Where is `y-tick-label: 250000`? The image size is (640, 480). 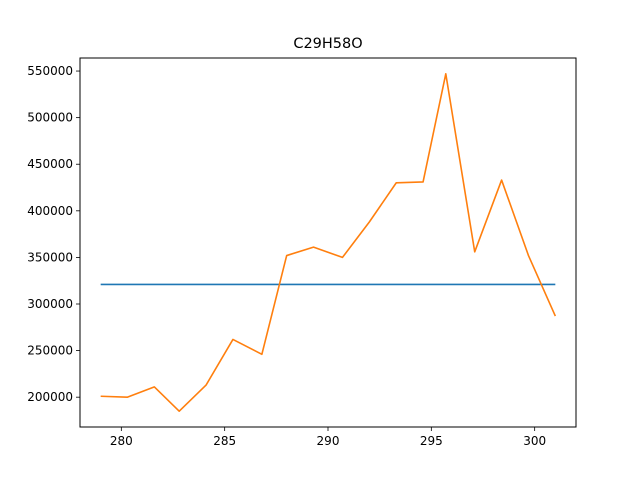
y-tick-label: 250000 is located at coordinates (50, 351).